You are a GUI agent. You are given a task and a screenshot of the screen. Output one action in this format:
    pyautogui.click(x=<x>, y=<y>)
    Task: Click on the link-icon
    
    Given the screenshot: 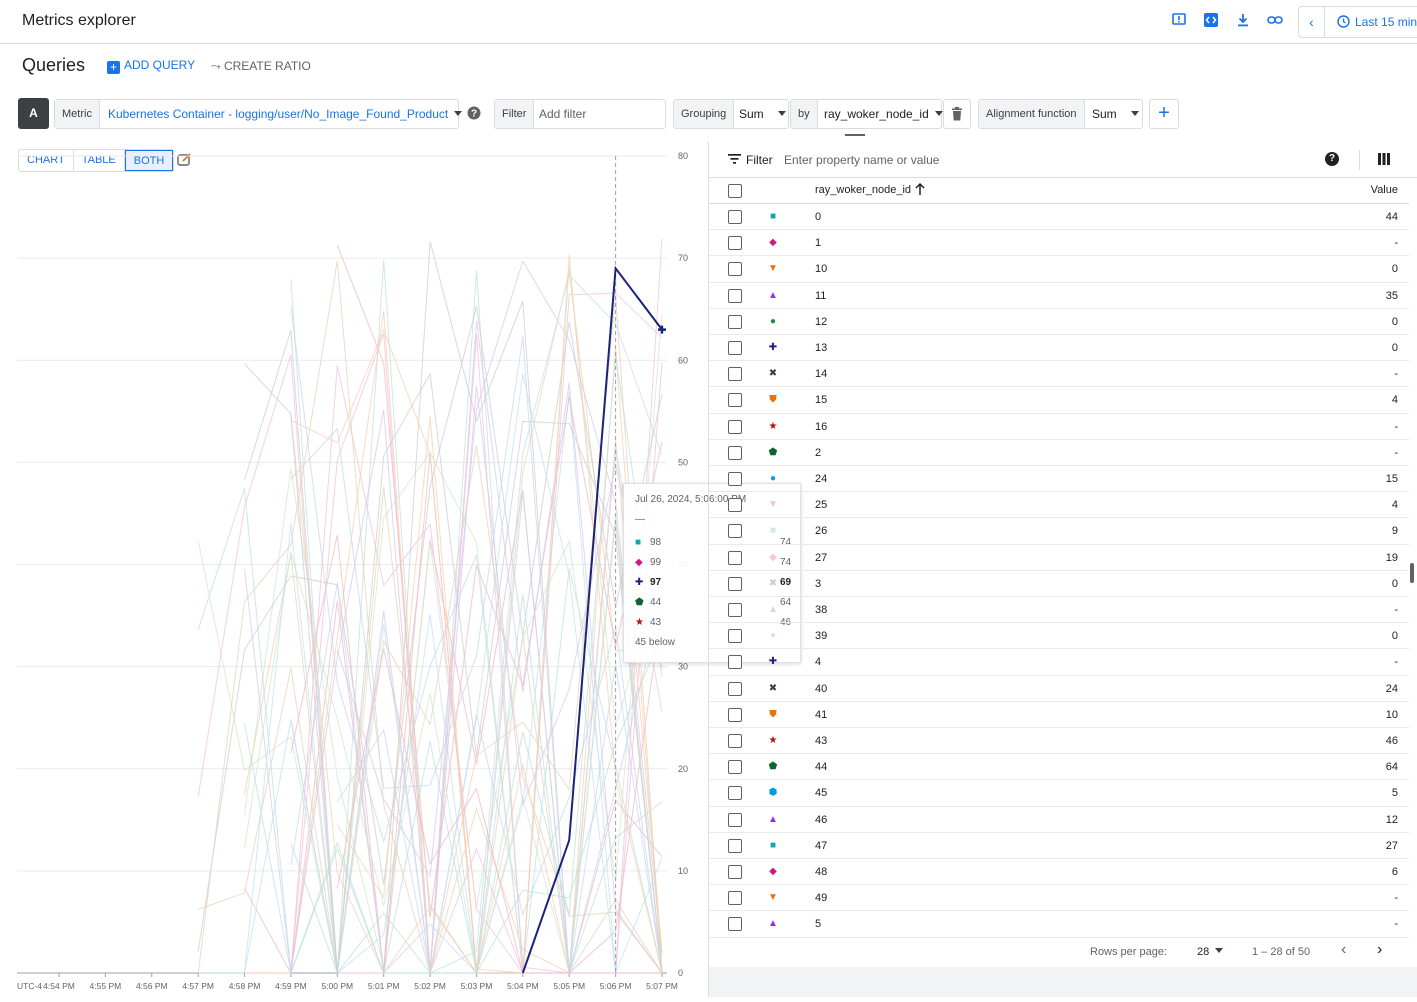 What is the action you would take?
    pyautogui.click(x=1275, y=22)
    